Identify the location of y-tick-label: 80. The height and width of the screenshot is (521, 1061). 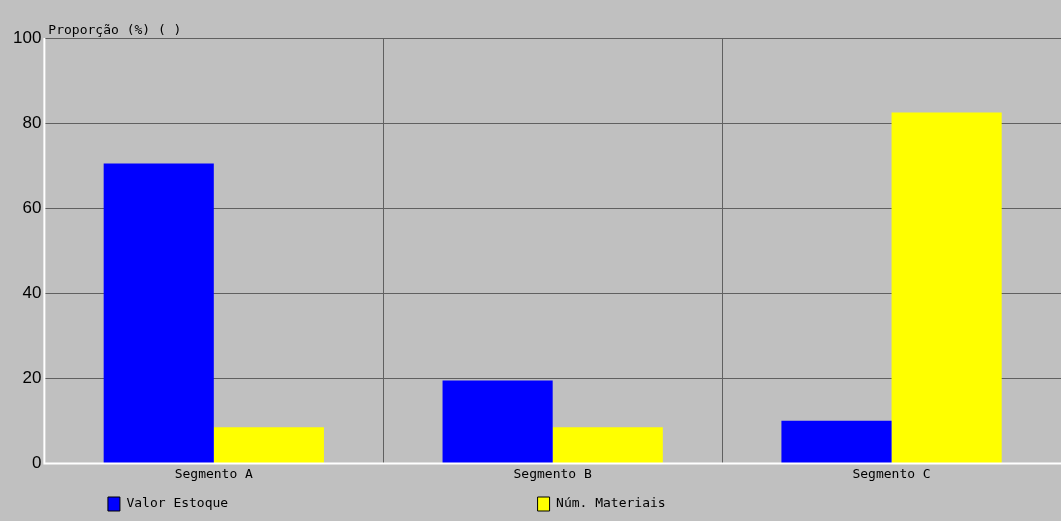
(32, 122).